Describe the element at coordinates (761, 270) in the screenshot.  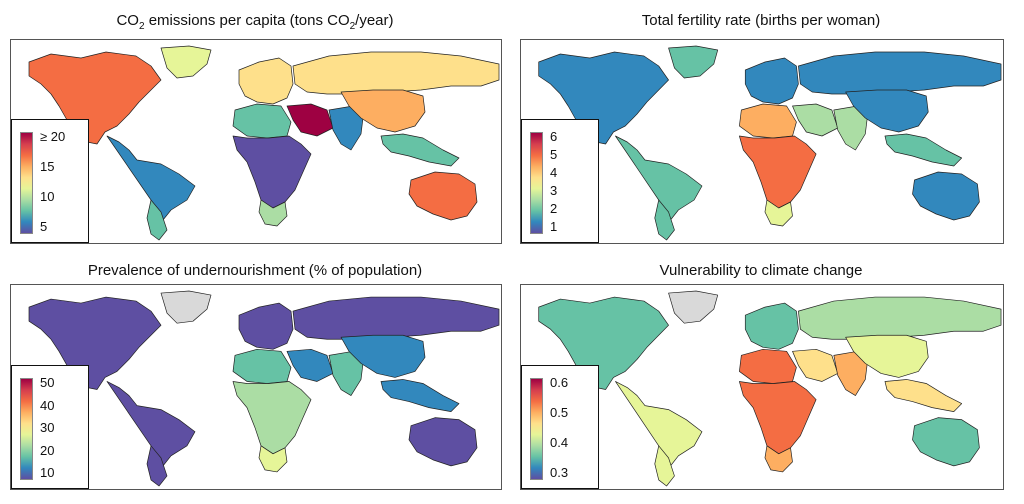
I see `panel-title-vulnerability: Vulnerability to climate change` at that location.